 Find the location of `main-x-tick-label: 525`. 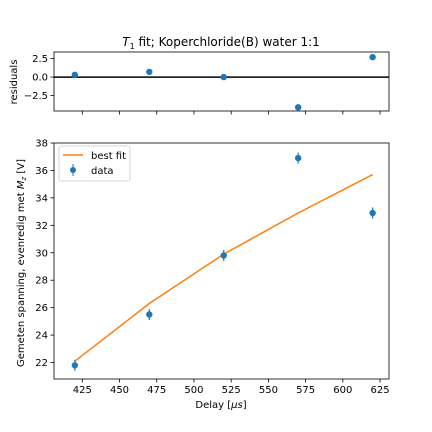

main-x-tick-label: 525 is located at coordinates (231, 390).